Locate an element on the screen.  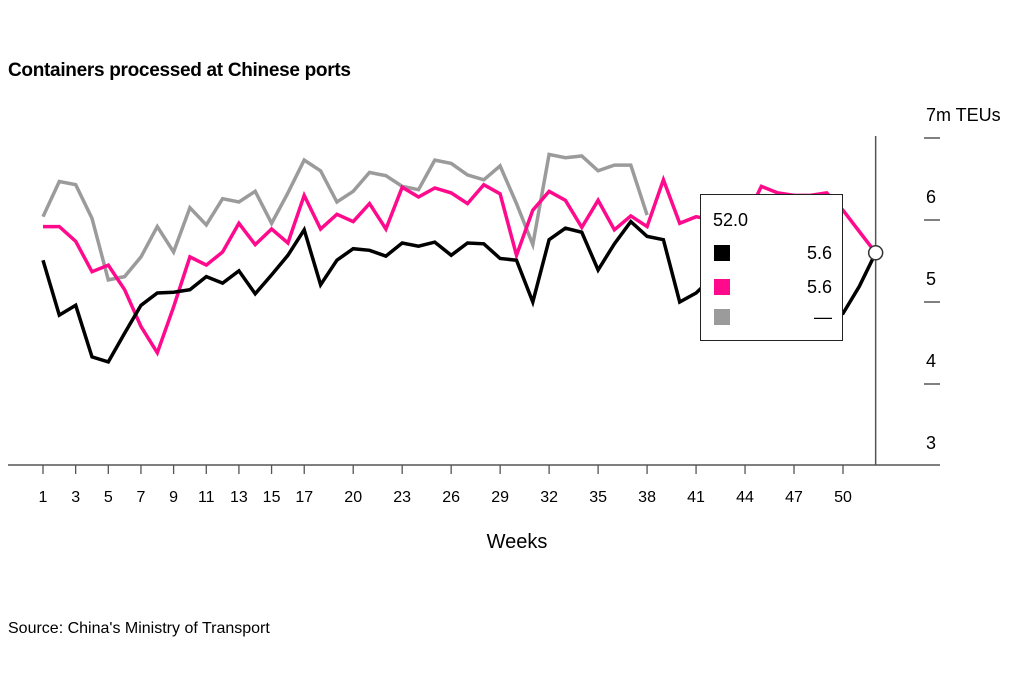
legend-swatch-magenta is located at coordinates (722, 287).